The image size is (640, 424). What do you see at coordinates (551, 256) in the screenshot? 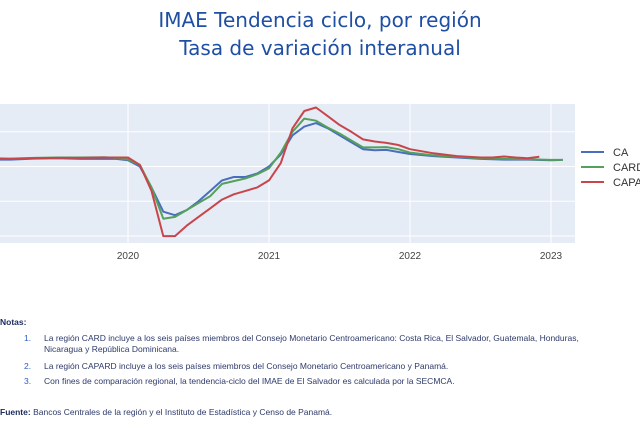
I see `x-tick-label: 2023` at bounding box center [551, 256].